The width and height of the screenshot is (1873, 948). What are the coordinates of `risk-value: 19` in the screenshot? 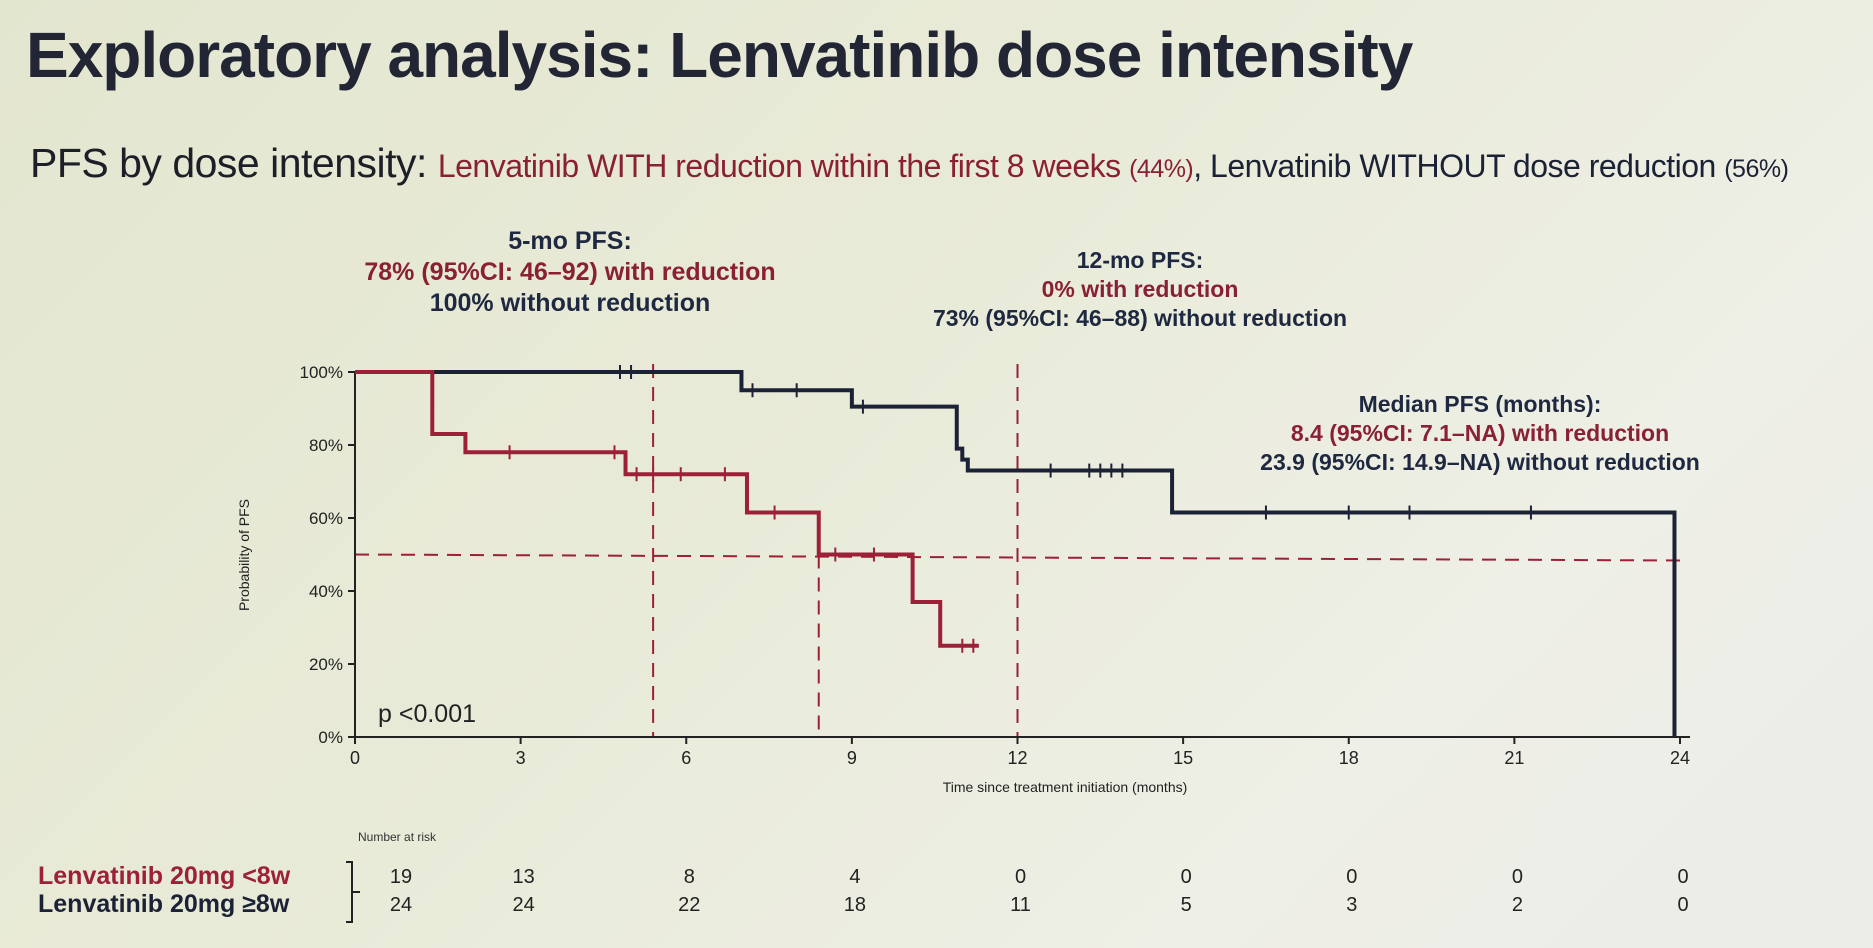 It's located at (401, 877).